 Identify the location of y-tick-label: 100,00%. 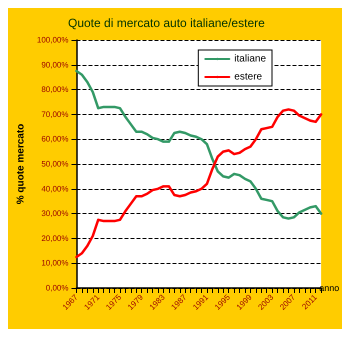
(52, 40).